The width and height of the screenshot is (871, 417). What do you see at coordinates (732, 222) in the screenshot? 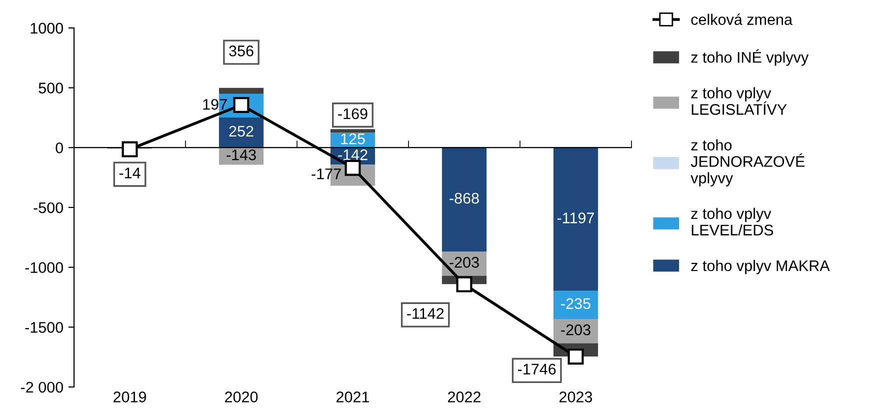
I see `legend-label: z toho vplyv LEVEL/EDS` at bounding box center [732, 222].